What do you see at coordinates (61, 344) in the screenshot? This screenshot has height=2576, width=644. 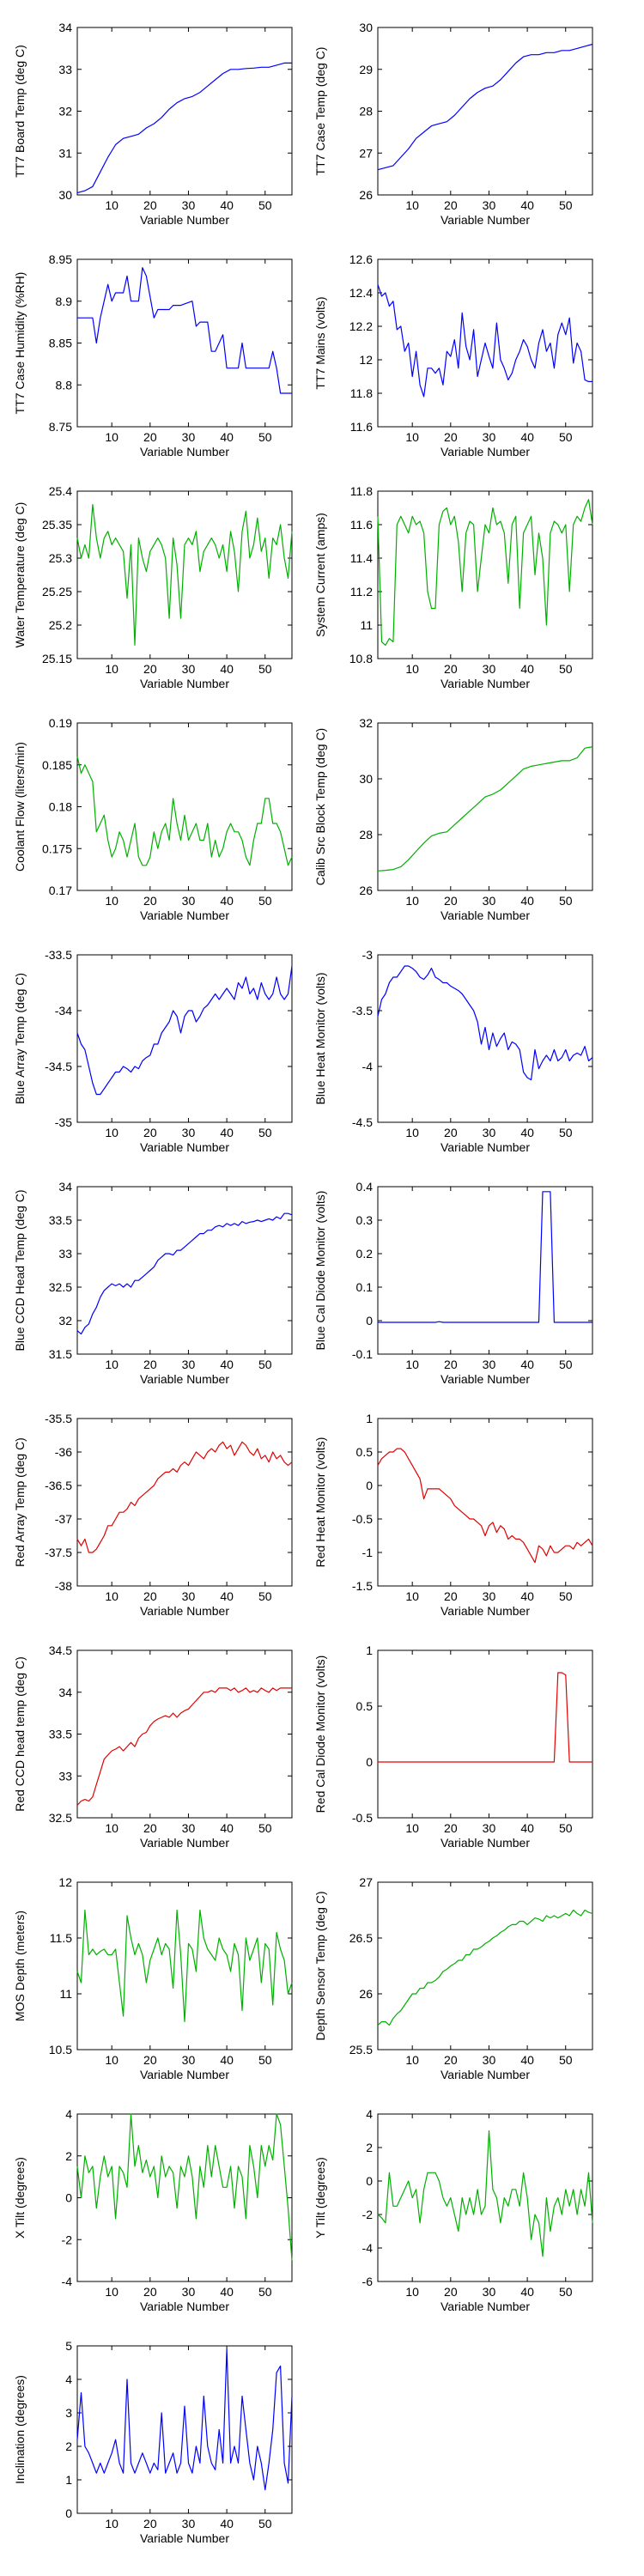 I see `y-tick-label: 8.85` at bounding box center [61, 344].